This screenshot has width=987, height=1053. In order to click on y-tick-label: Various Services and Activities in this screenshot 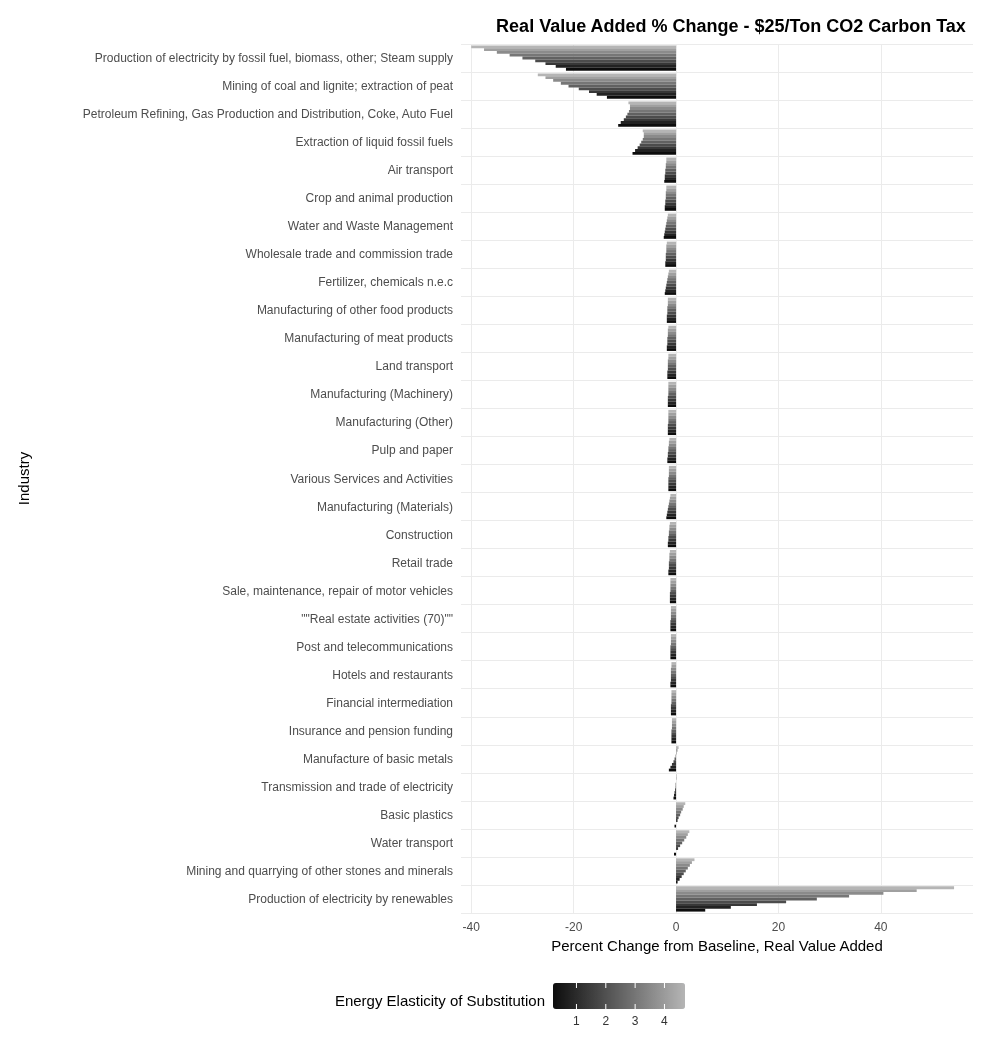, I will do `click(371, 478)`.